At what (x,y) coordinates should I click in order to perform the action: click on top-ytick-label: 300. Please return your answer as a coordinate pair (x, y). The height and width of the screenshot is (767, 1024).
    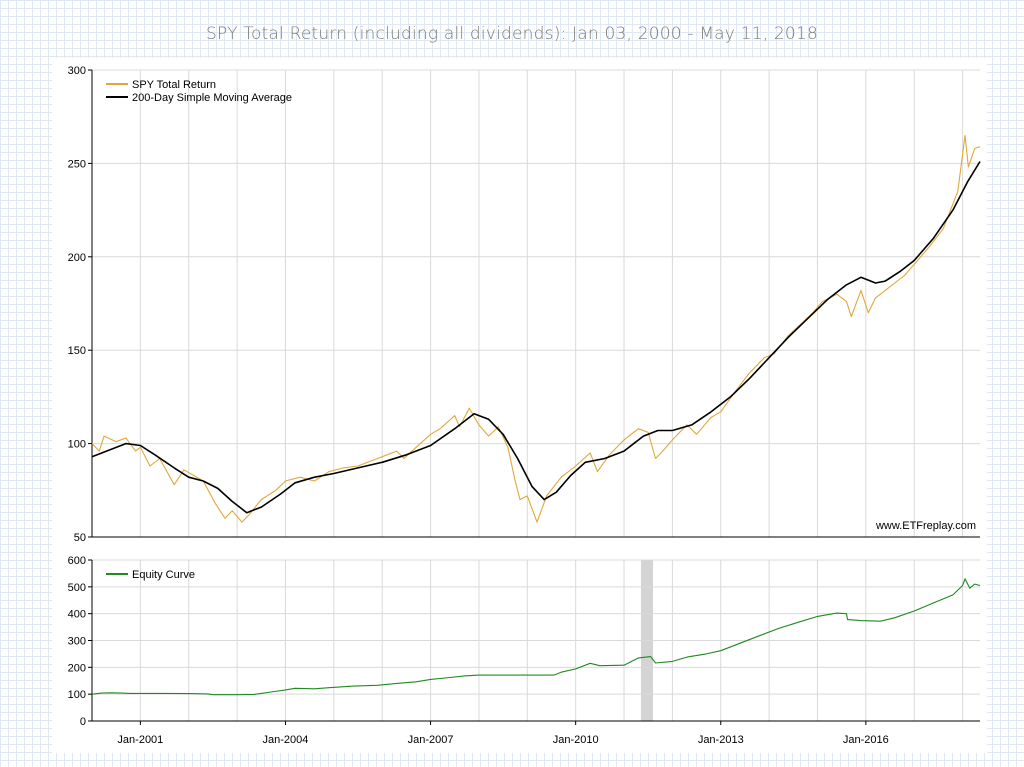
    Looking at the image, I should click on (77, 71).